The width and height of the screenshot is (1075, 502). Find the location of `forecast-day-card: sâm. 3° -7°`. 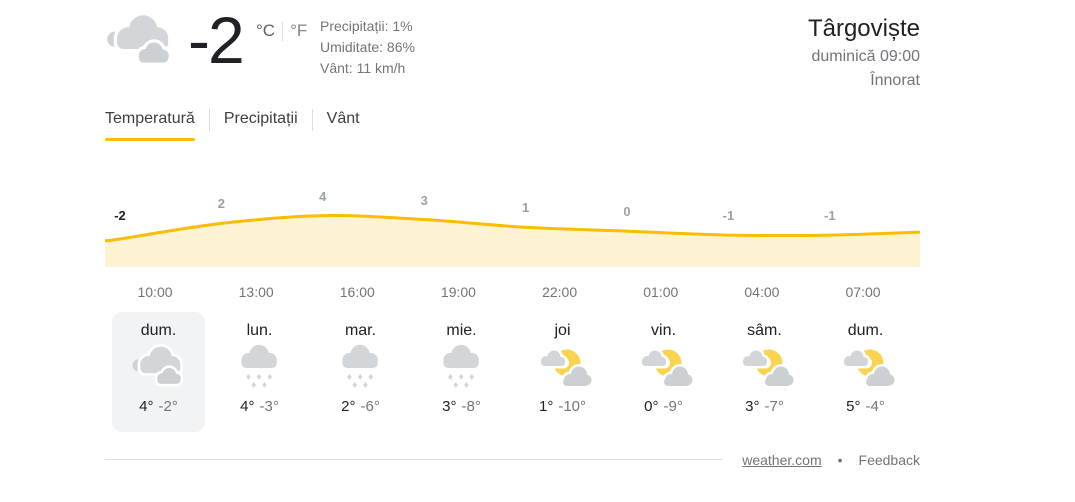

forecast-day-card: sâm. 3° -7° is located at coordinates (764, 372).